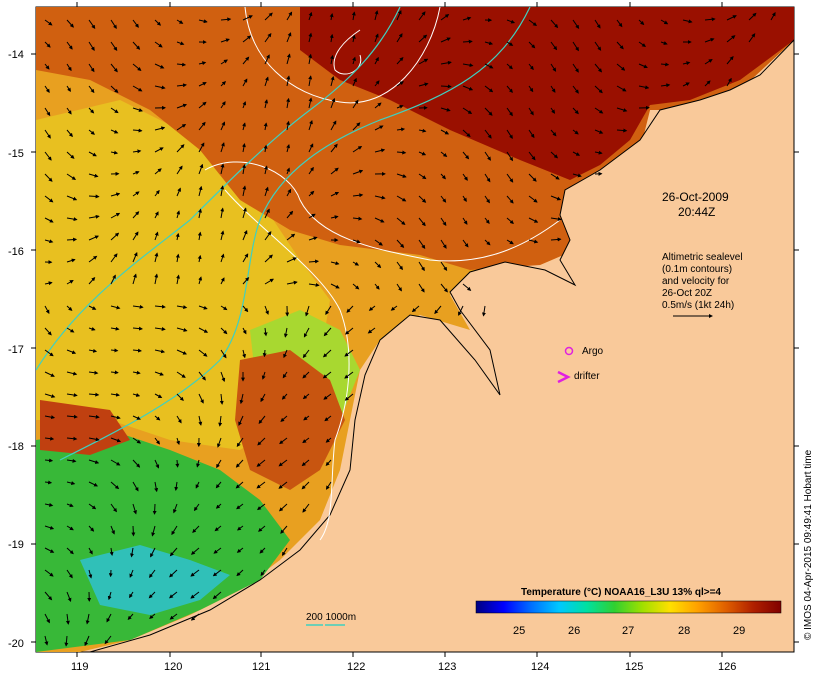  What do you see at coordinates (634, 667) in the screenshot?
I see `lon-tick-label: 125` at bounding box center [634, 667].